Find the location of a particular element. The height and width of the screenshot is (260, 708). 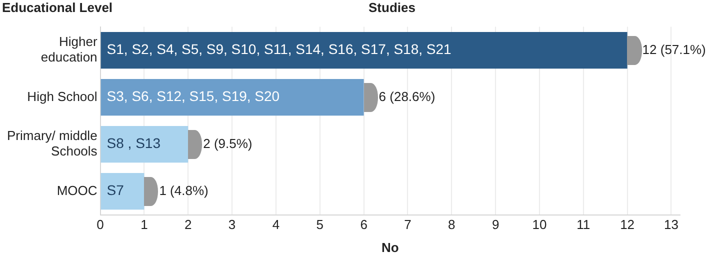

x-tick-label: 2 is located at coordinates (188, 224).